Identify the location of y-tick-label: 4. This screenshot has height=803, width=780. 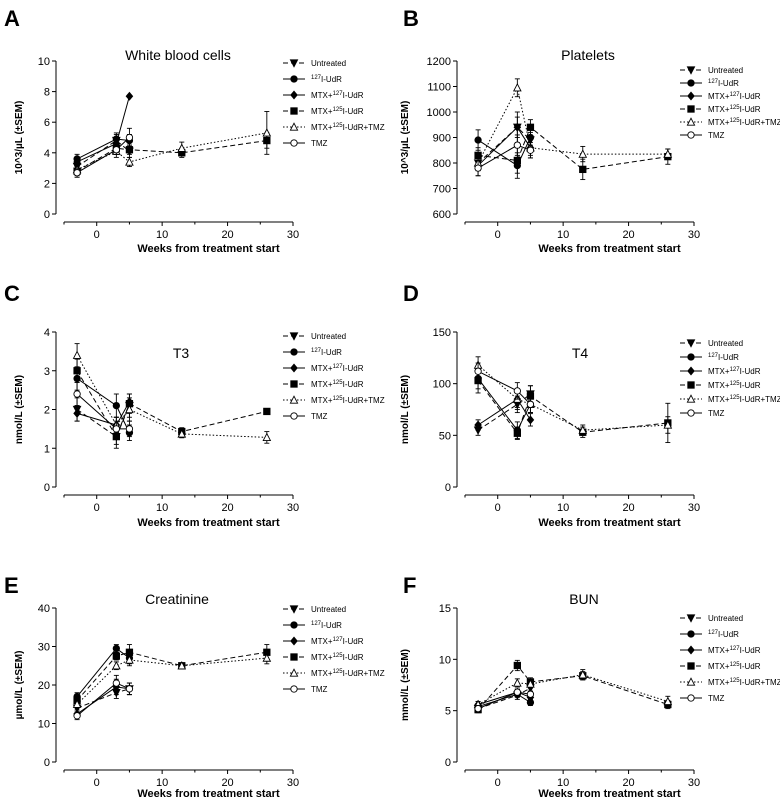
(47, 154).